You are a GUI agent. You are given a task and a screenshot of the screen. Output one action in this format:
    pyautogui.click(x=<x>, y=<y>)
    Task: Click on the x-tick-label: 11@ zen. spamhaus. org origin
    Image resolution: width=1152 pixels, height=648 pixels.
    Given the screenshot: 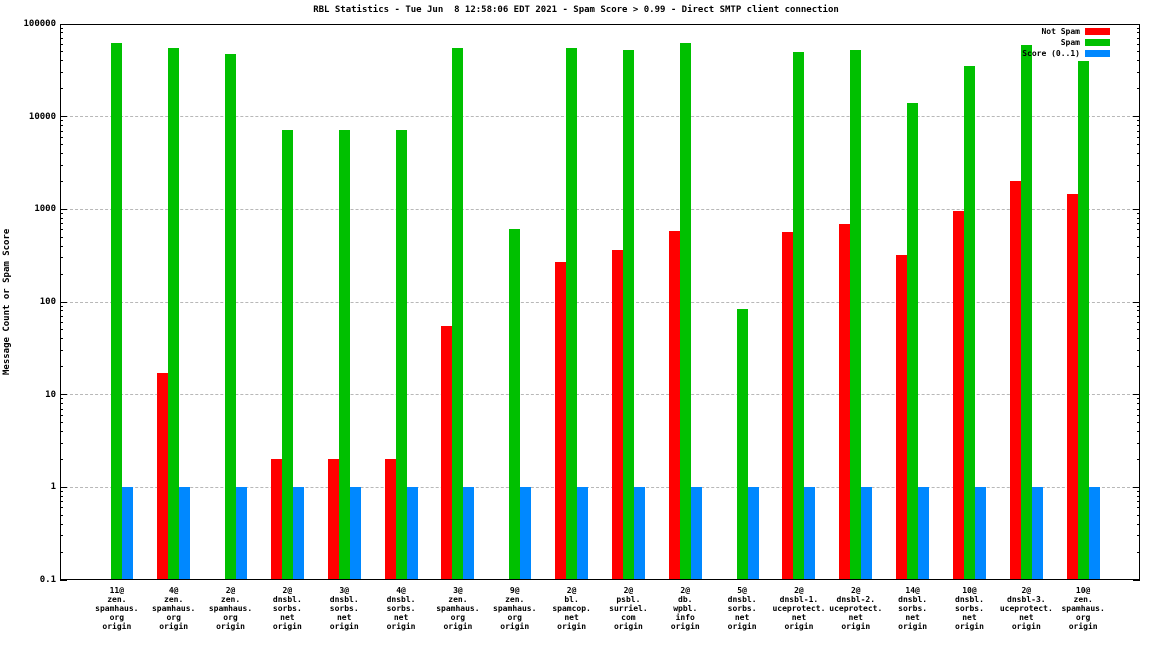 What is the action you would take?
    pyautogui.click(x=117, y=608)
    